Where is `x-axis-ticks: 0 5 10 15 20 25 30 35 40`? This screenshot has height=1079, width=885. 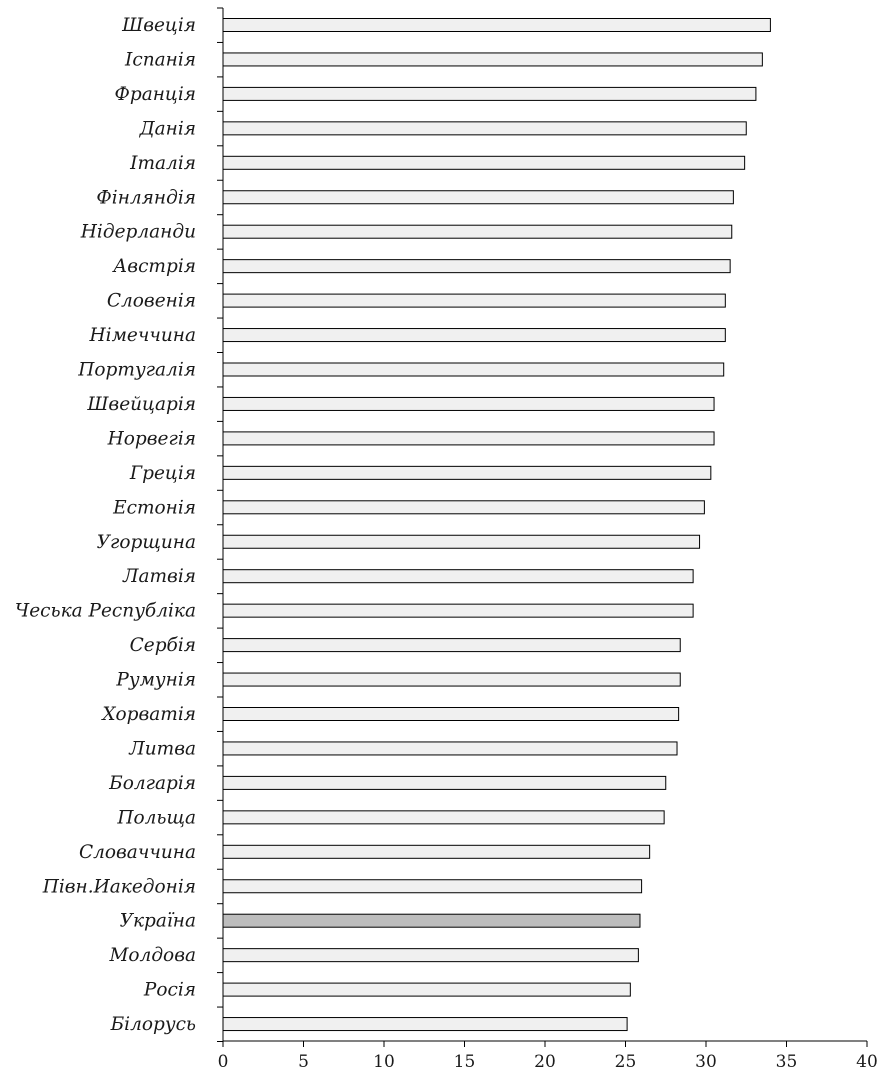 x-axis-ticks: 0 5 10 15 20 25 30 35 40 is located at coordinates (548, 1056).